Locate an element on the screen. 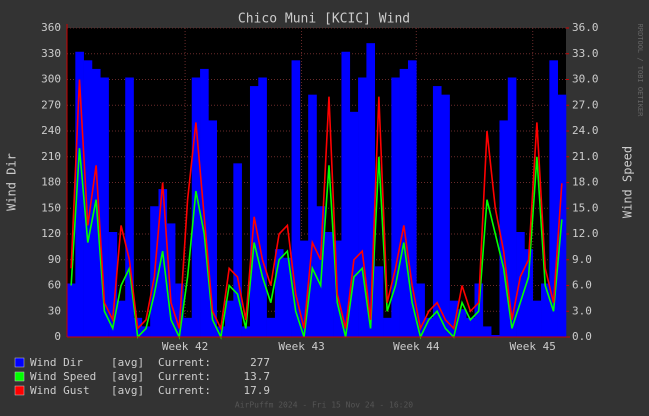 This screenshot has width=649, height=416. y2-tick-label: 36.0 is located at coordinates (585, 27).